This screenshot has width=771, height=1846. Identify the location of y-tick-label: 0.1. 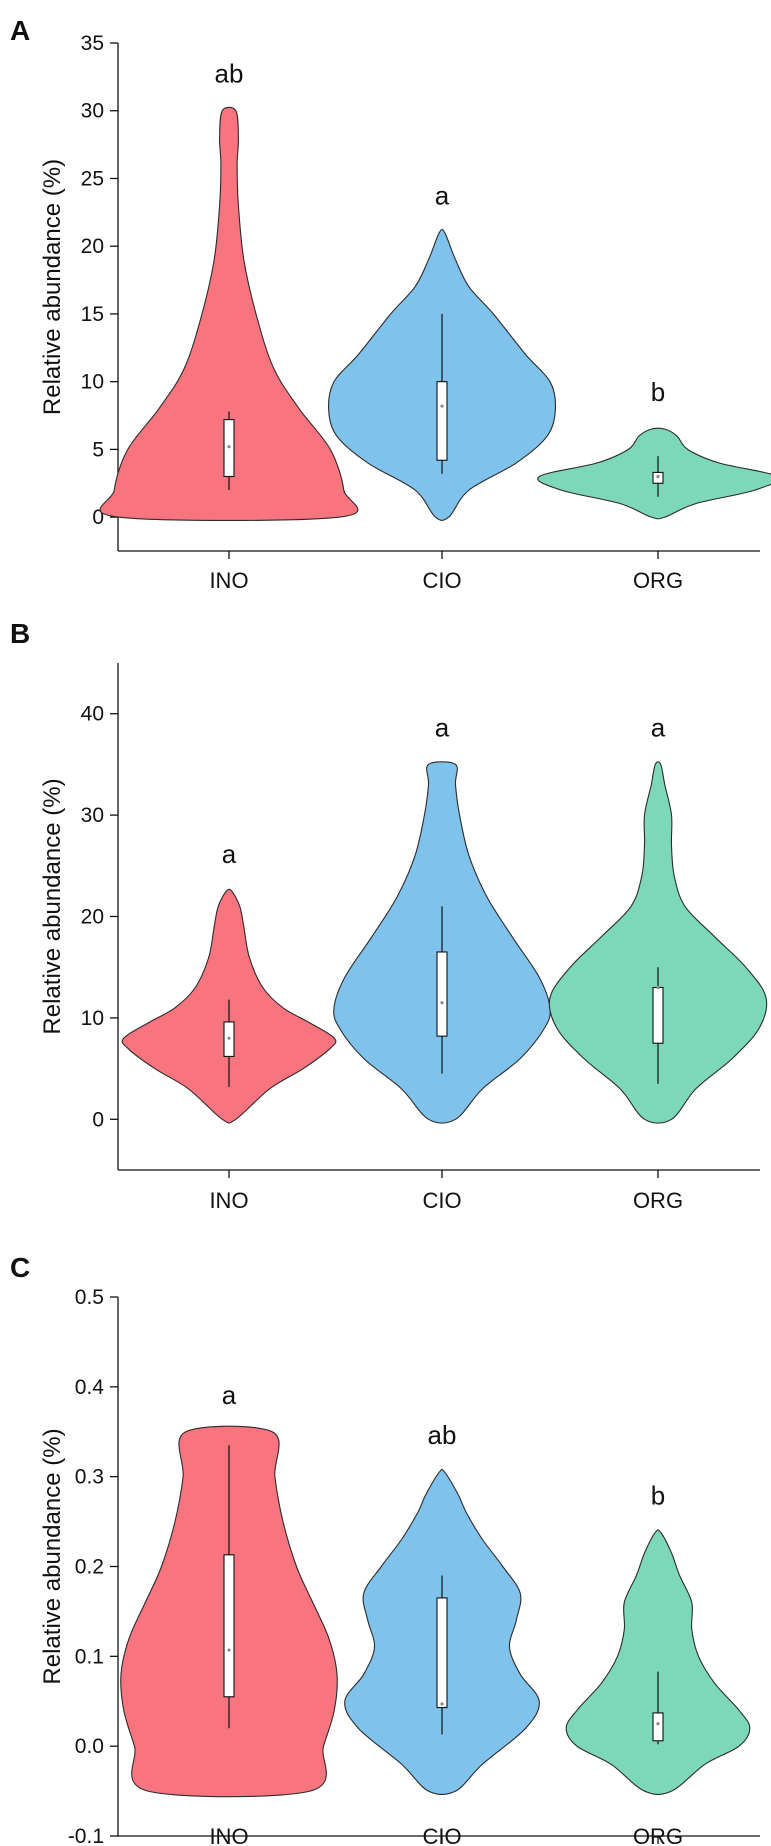
(89, 1656).